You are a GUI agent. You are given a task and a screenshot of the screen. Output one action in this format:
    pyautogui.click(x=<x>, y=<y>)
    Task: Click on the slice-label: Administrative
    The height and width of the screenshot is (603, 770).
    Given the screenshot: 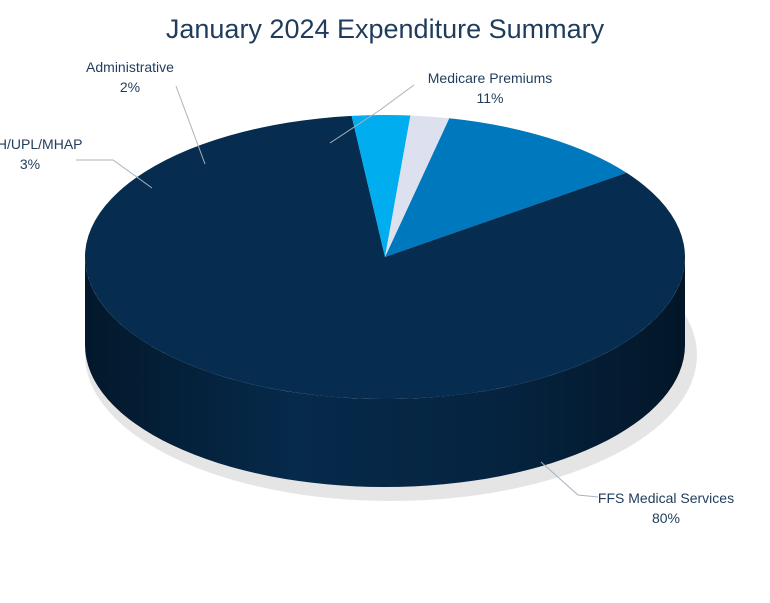 What is the action you would take?
    pyautogui.click(x=130, y=67)
    